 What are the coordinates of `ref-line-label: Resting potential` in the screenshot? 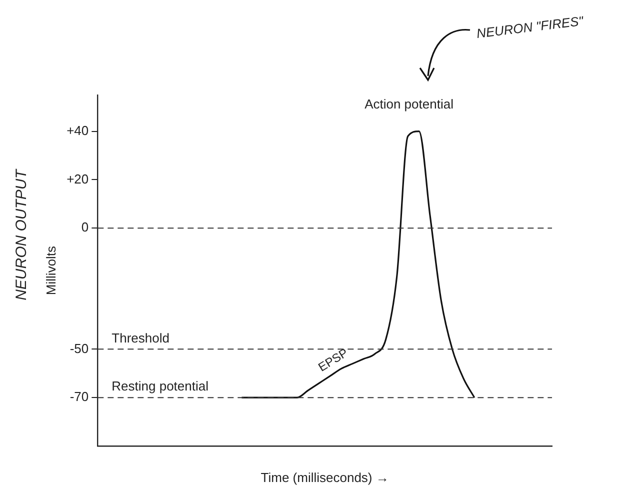 It's located at (160, 386).